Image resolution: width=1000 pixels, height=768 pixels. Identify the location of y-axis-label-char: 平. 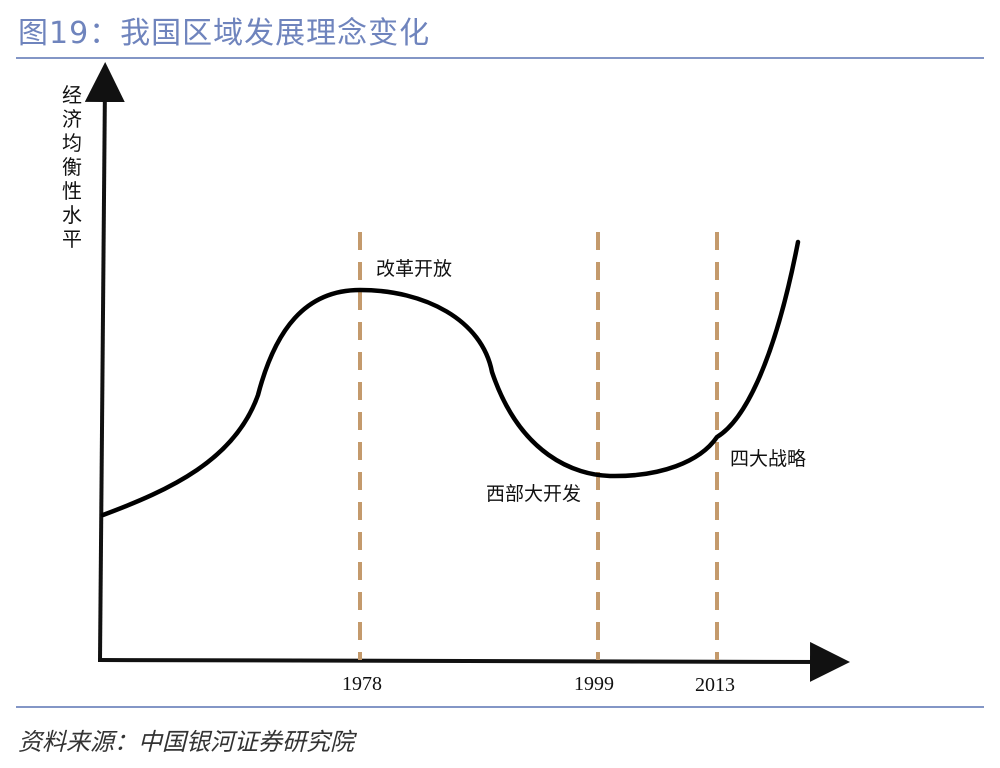
(72, 239).